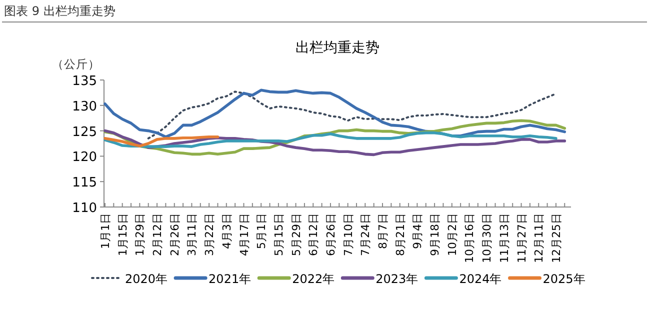  I want to click on y-axis-title: （公斤）, so click(76, 64).